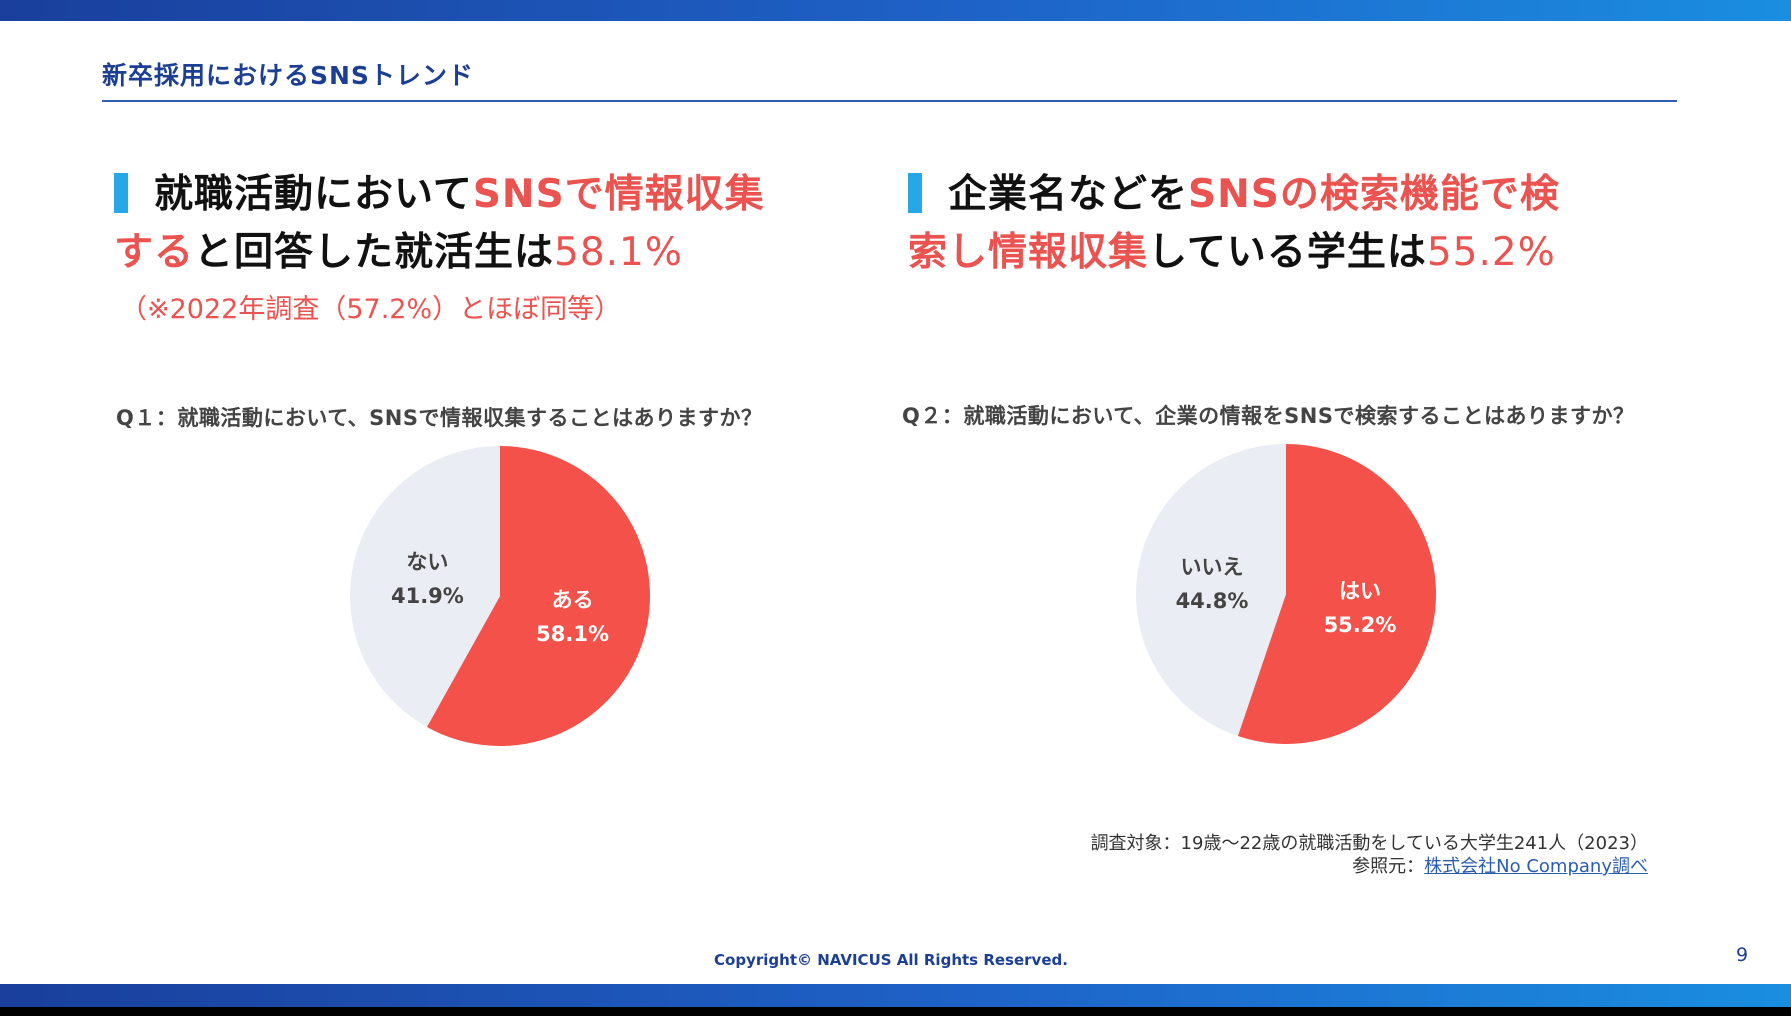 This screenshot has height=1016, width=1791. What do you see at coordinates (889, 101) in the screenshot?
I see `title-divider` at bounding box center [889, 101].